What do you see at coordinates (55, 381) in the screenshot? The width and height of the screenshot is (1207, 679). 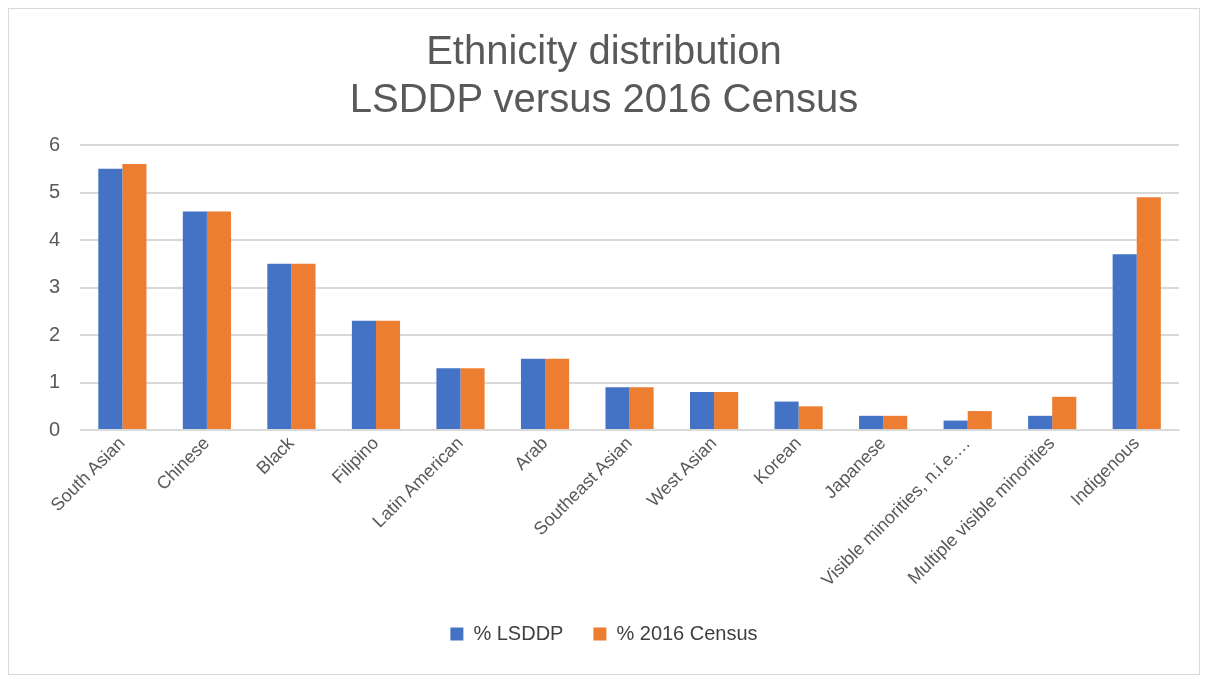 I see `y-tick-label: 1` at bounding box center [55, 381].